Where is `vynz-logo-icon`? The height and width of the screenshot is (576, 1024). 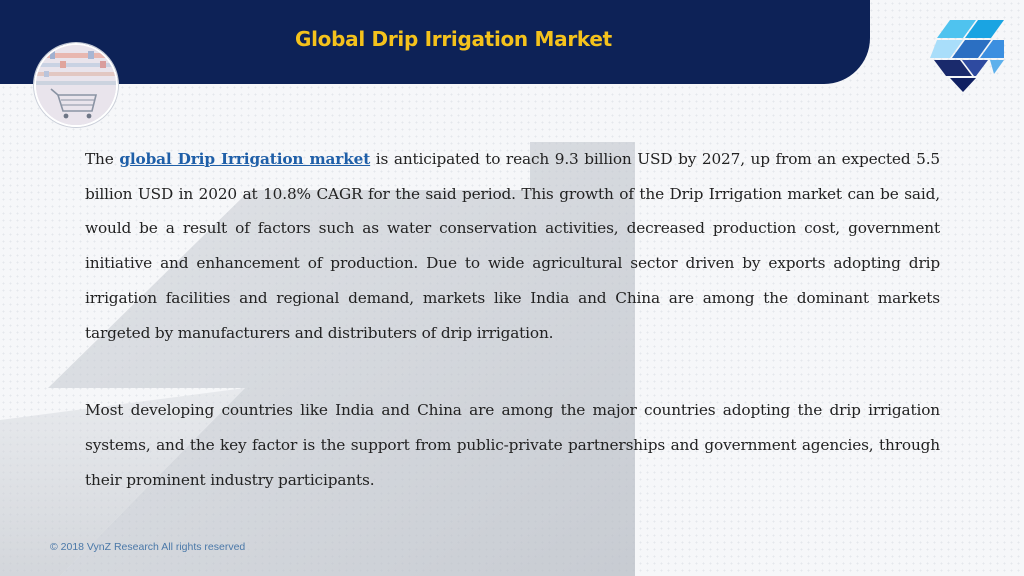 vynz-logo-icon is located at coordinates (967, 56).